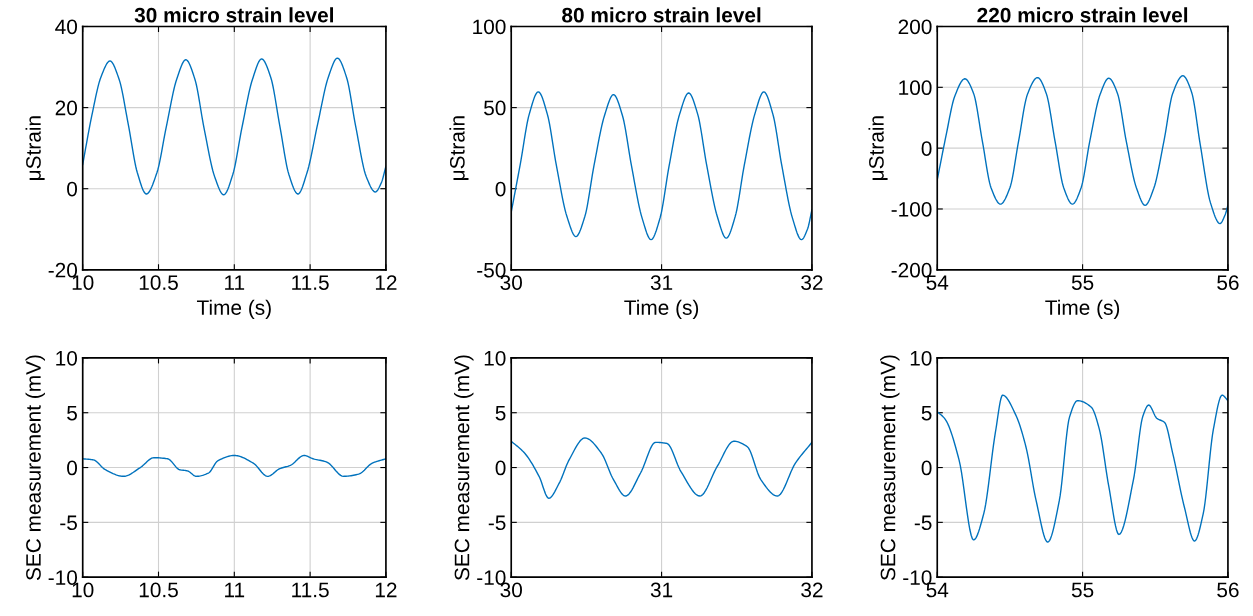 The height and width of the screenshot is (616, 1253). I want to click on chart-title: 80 micro strain level, so click(661, 15).